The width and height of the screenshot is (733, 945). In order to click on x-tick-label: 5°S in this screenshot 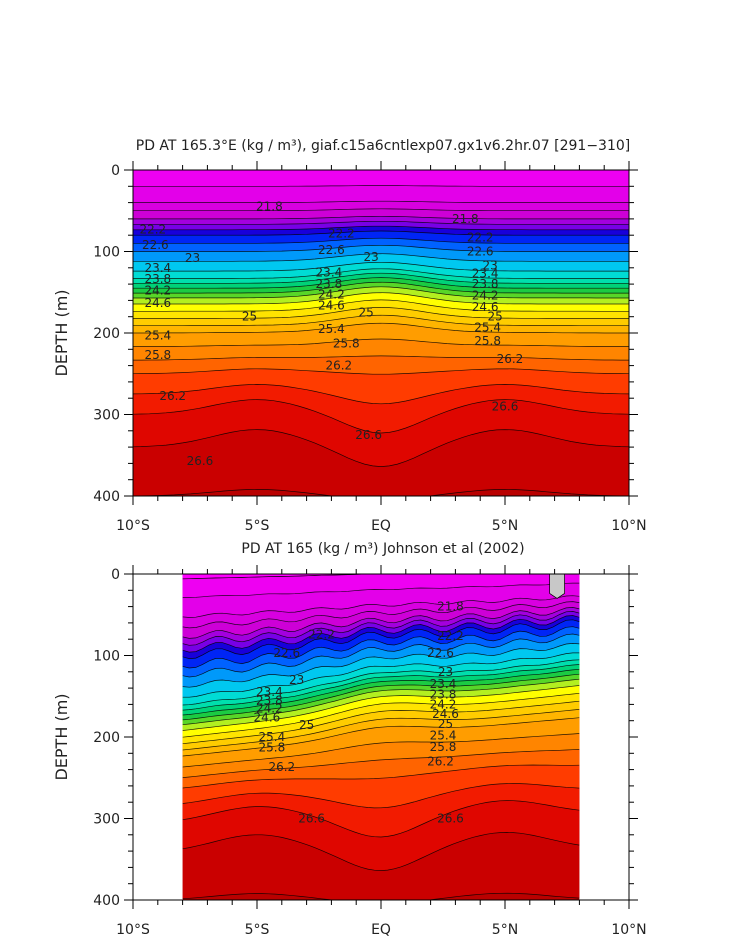, I will do `click(257, 526)`.